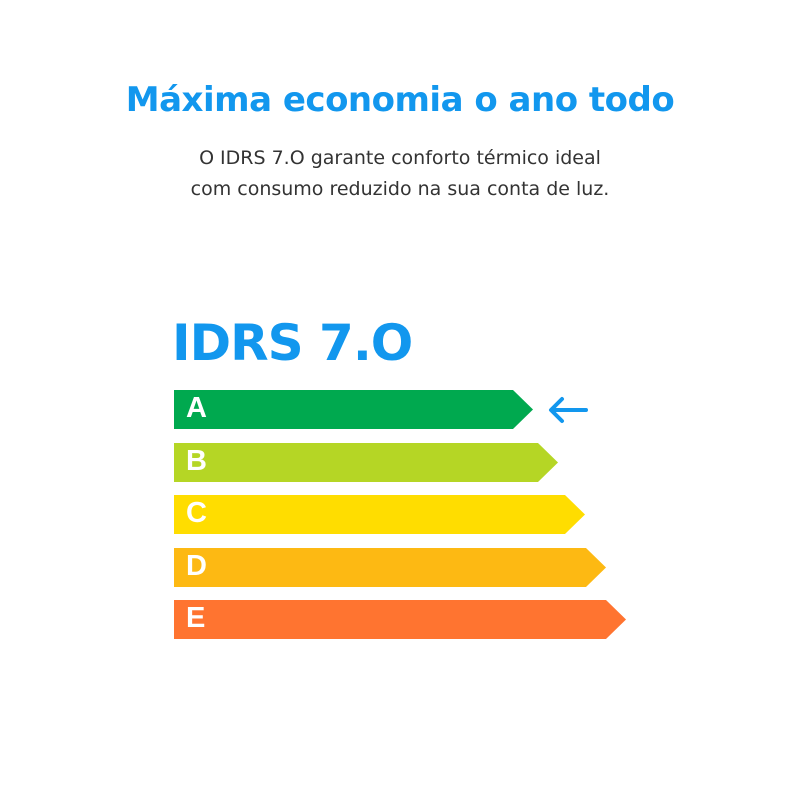  I want to click on energy-class-letter: E, so click(196, 618).